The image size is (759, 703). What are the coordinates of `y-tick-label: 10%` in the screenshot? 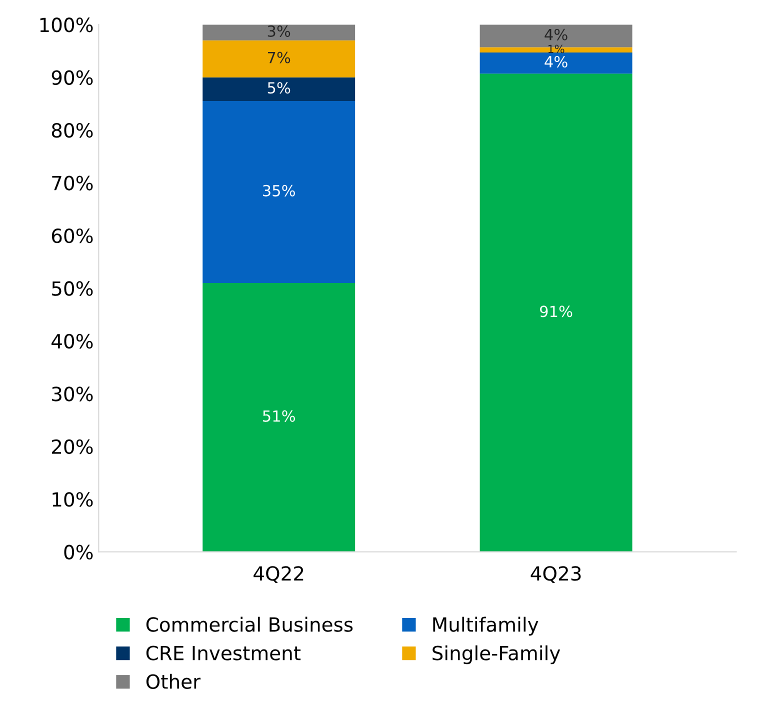 It's located at (72, 499).